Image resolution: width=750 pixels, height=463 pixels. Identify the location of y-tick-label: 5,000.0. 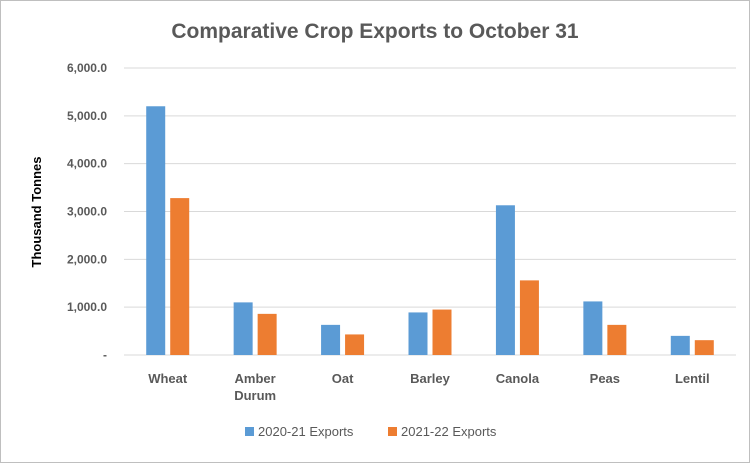
(87, 116).